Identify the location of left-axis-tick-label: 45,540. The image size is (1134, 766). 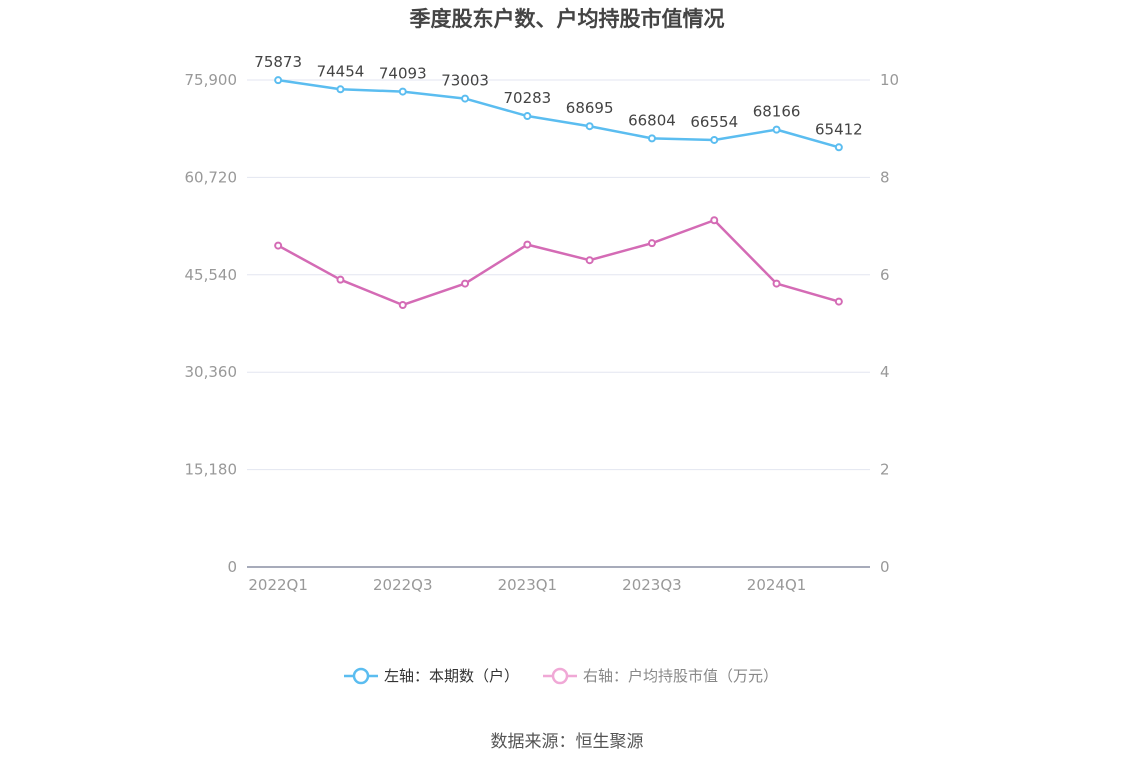
(211, 275).